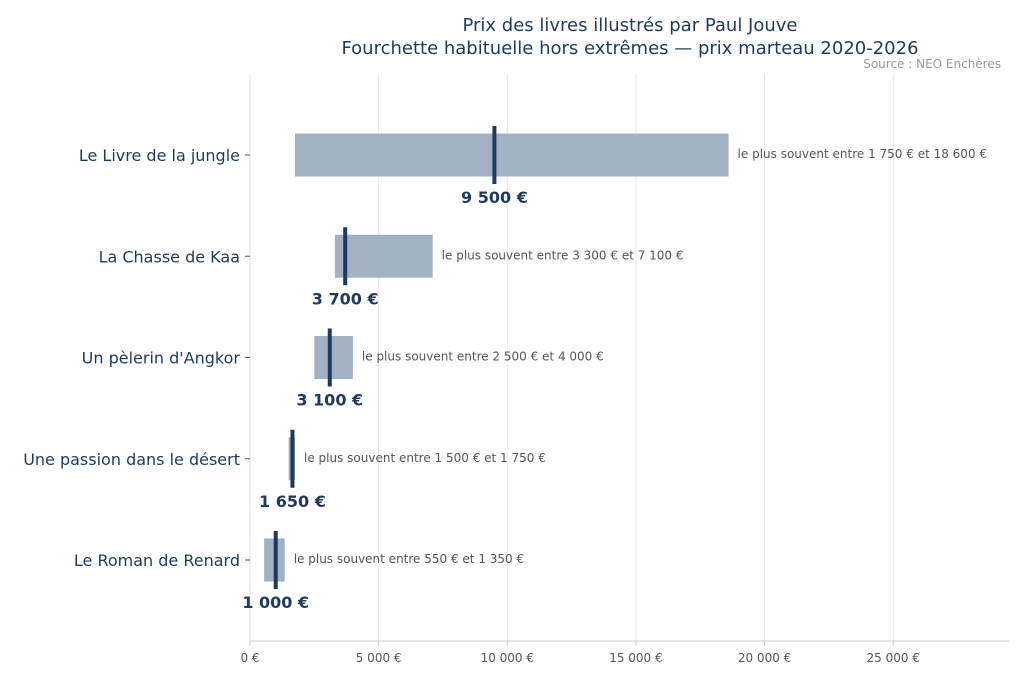 This screenshot has width=1024, height=680. What do you see at coordinates (161, 358) in the screenshot?
I see `category-label: Un pèlerin d'Angkor` at bounding box center [161, 358].